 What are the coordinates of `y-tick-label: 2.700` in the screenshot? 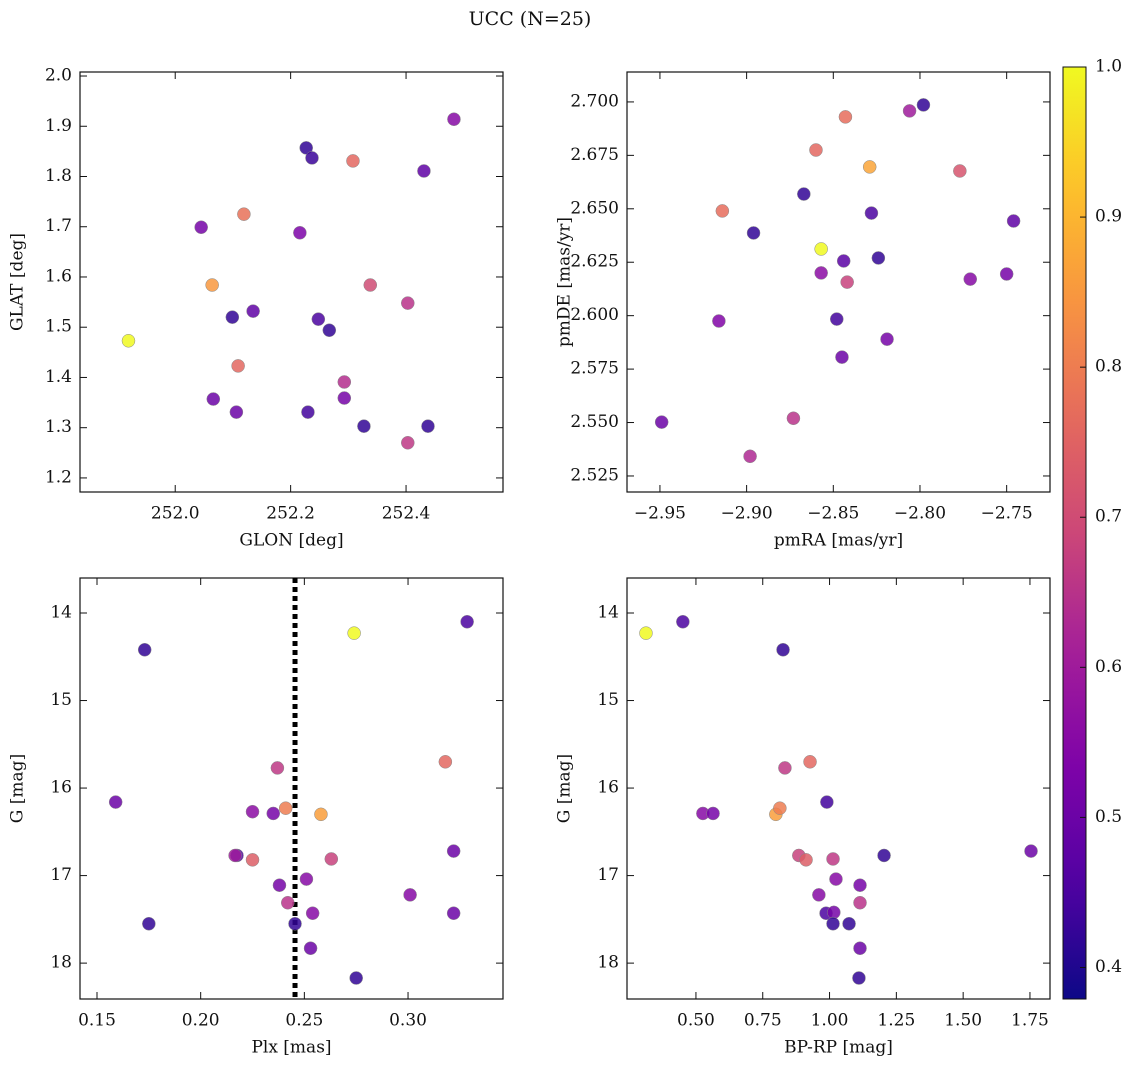 It's located at (594, 101).